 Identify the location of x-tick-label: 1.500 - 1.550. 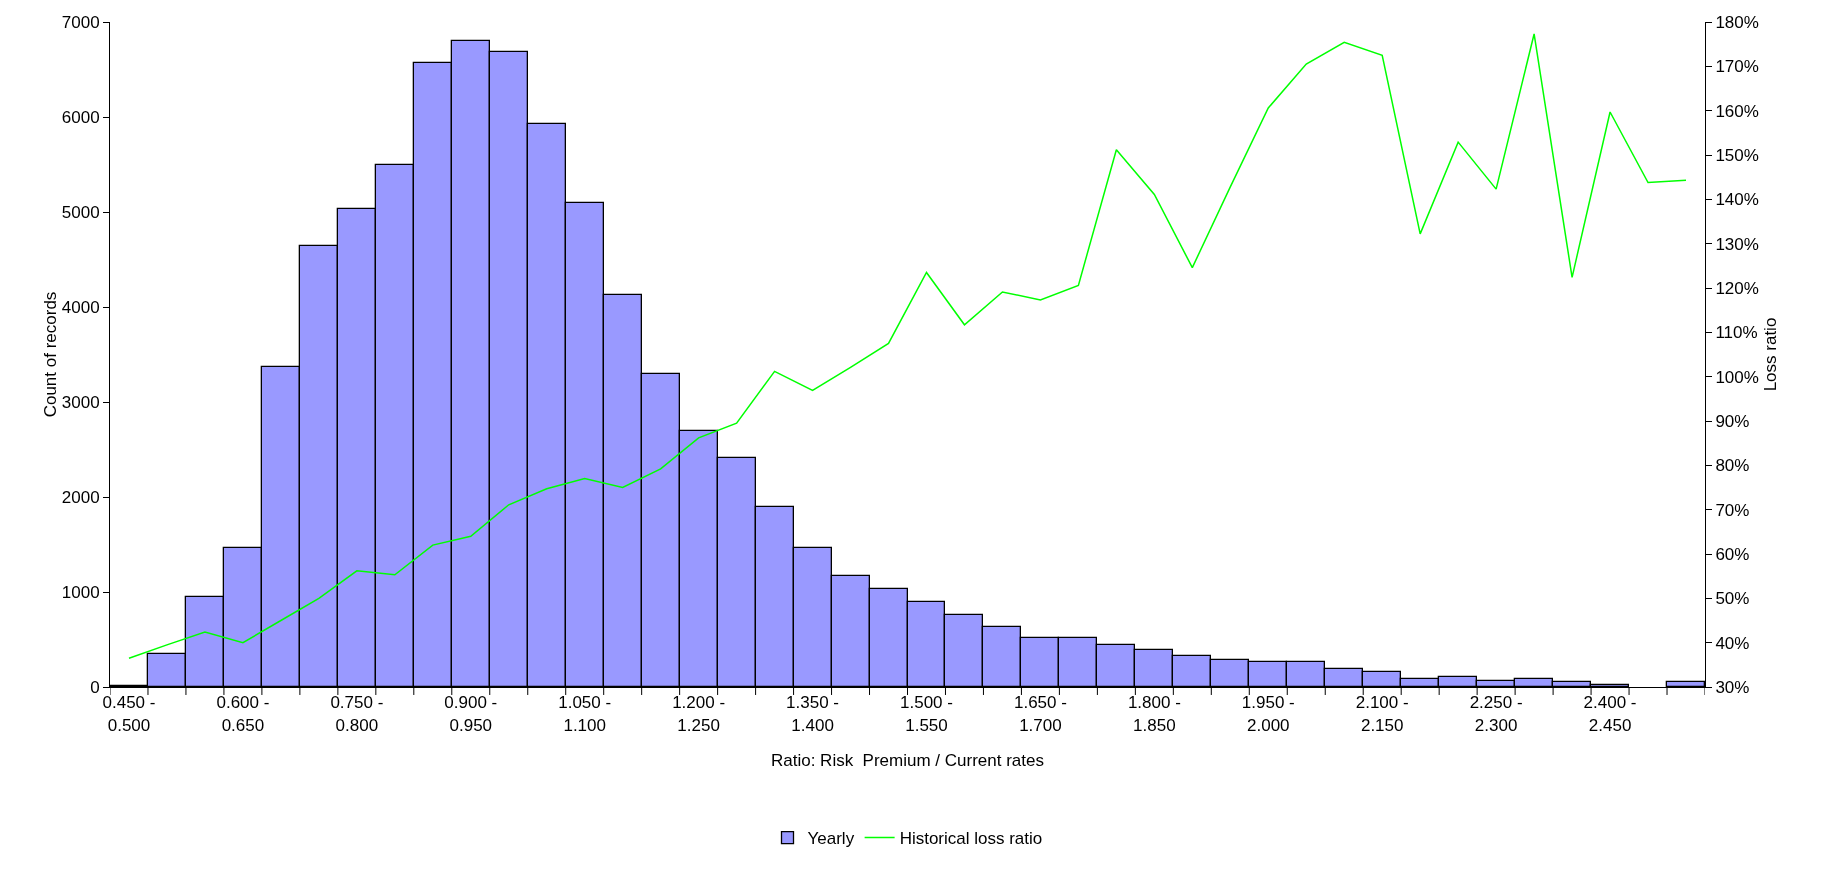
(926, 714).